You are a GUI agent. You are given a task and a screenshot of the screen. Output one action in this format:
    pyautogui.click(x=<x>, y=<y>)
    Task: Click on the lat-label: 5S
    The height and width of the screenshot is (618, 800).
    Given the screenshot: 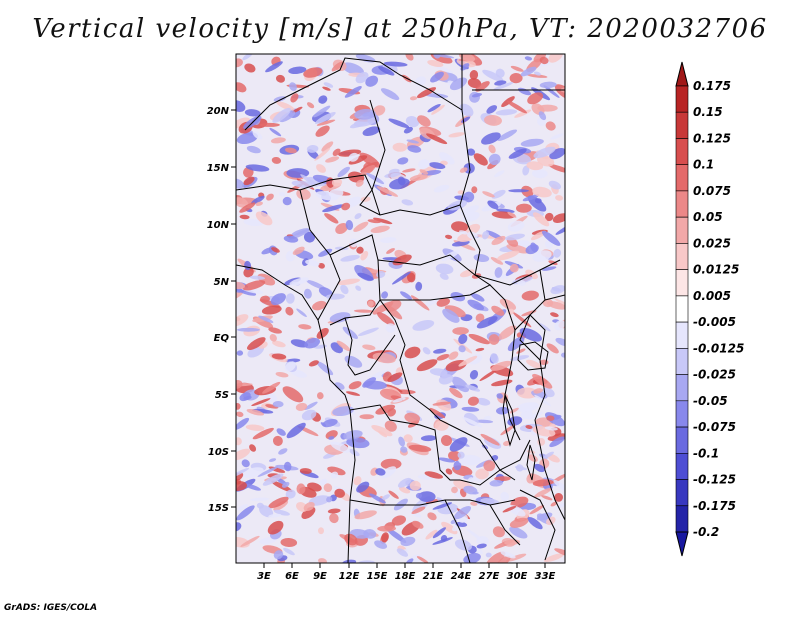 What is the action you would take?
    pyautogui.click(x=222, y=395)
    